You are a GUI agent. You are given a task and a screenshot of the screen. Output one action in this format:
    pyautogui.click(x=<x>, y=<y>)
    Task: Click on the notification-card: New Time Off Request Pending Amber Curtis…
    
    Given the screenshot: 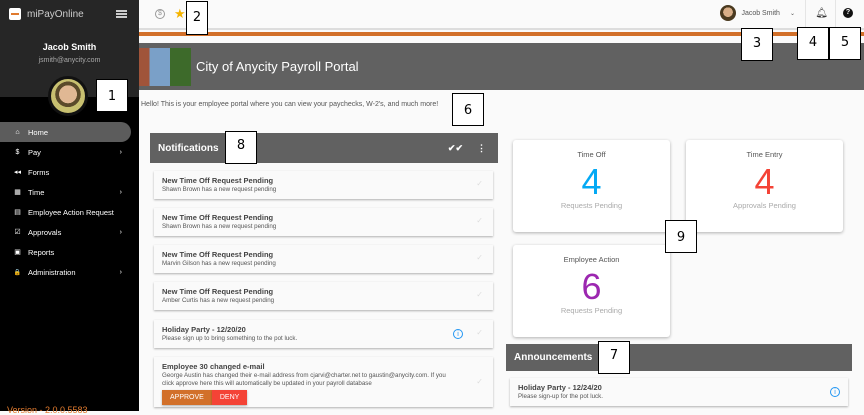 What is the action you would take?
    pyautogui.click(x=323, y=296)
    